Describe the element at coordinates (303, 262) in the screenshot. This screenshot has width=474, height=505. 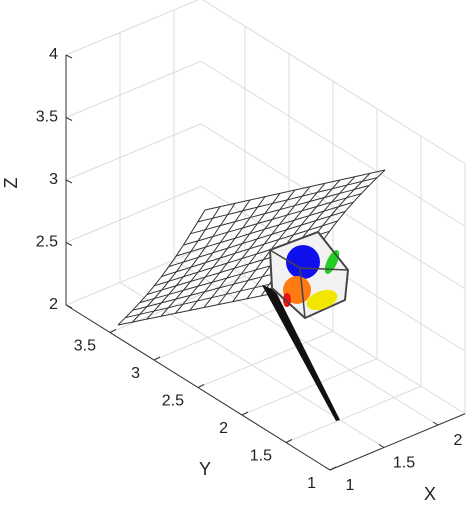
I see `blue-ball` at that location.